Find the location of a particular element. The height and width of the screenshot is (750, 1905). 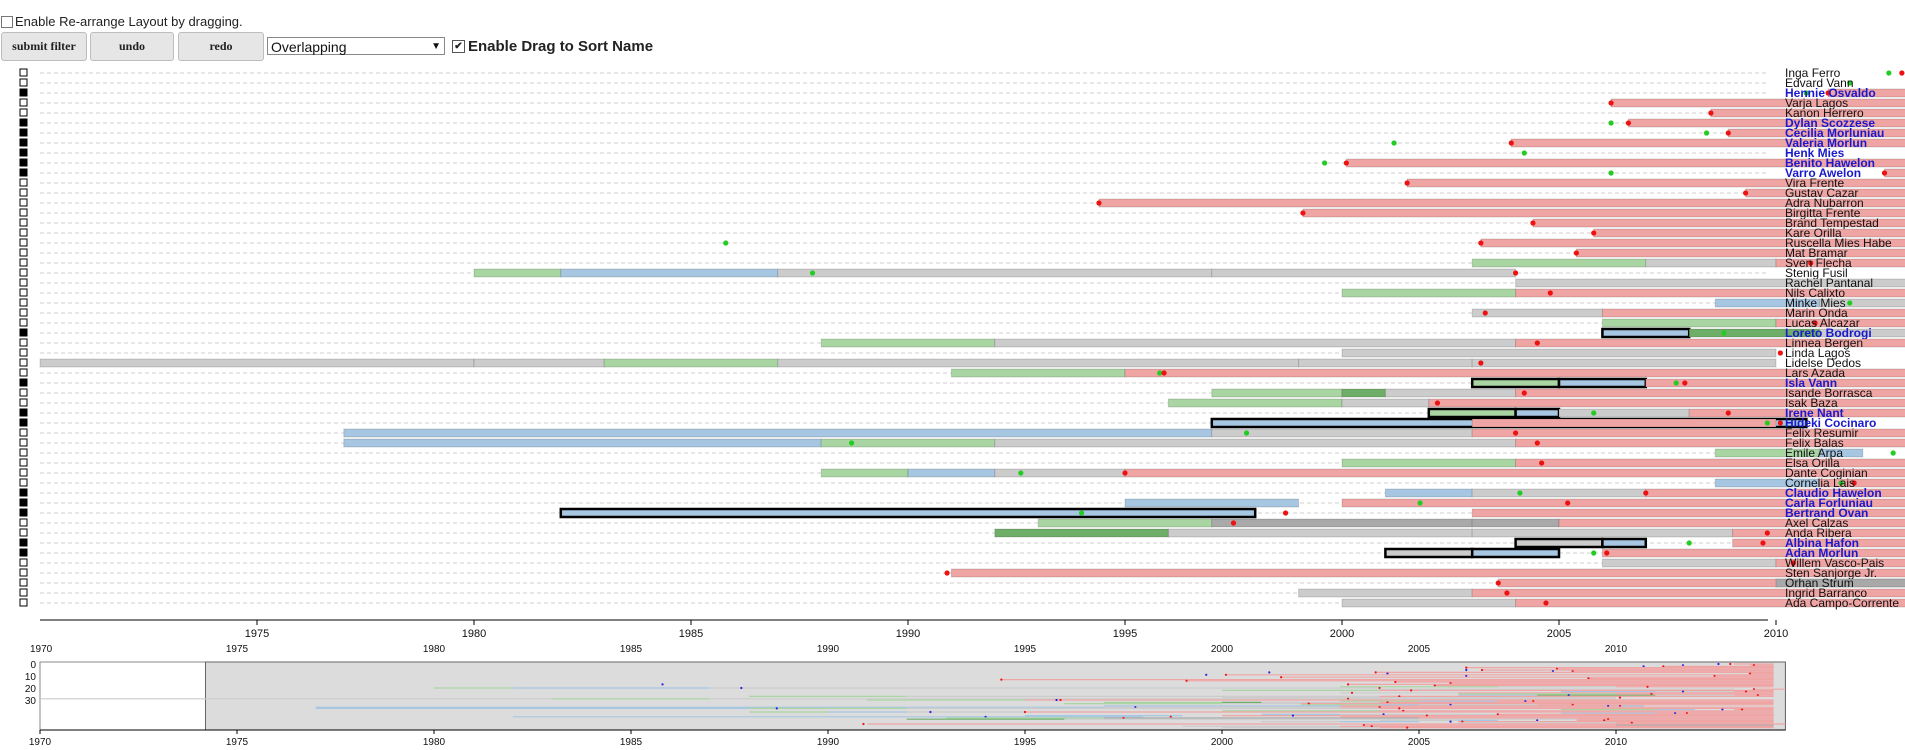

person-row: Henk Mies is located at coordinates (962, 153).